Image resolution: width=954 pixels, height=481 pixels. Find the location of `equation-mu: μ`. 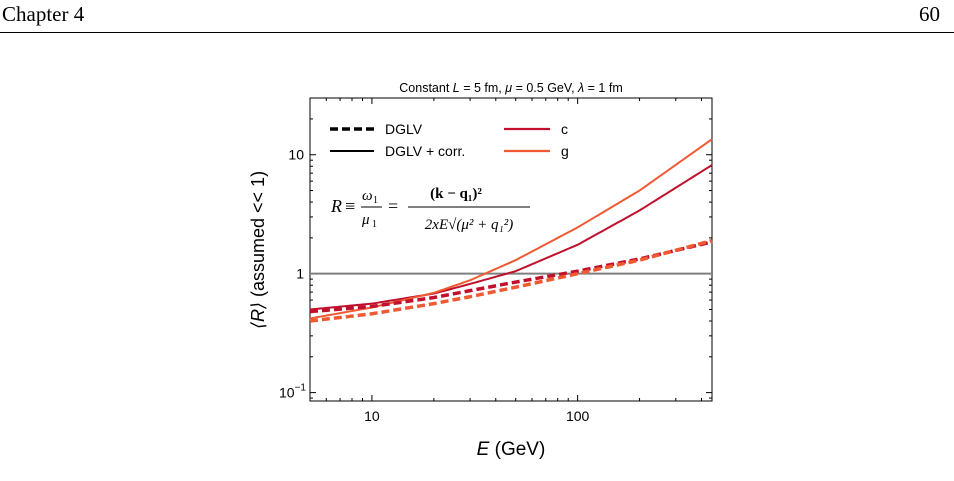

equation-mu: μ is located at coordinates (365, 220).